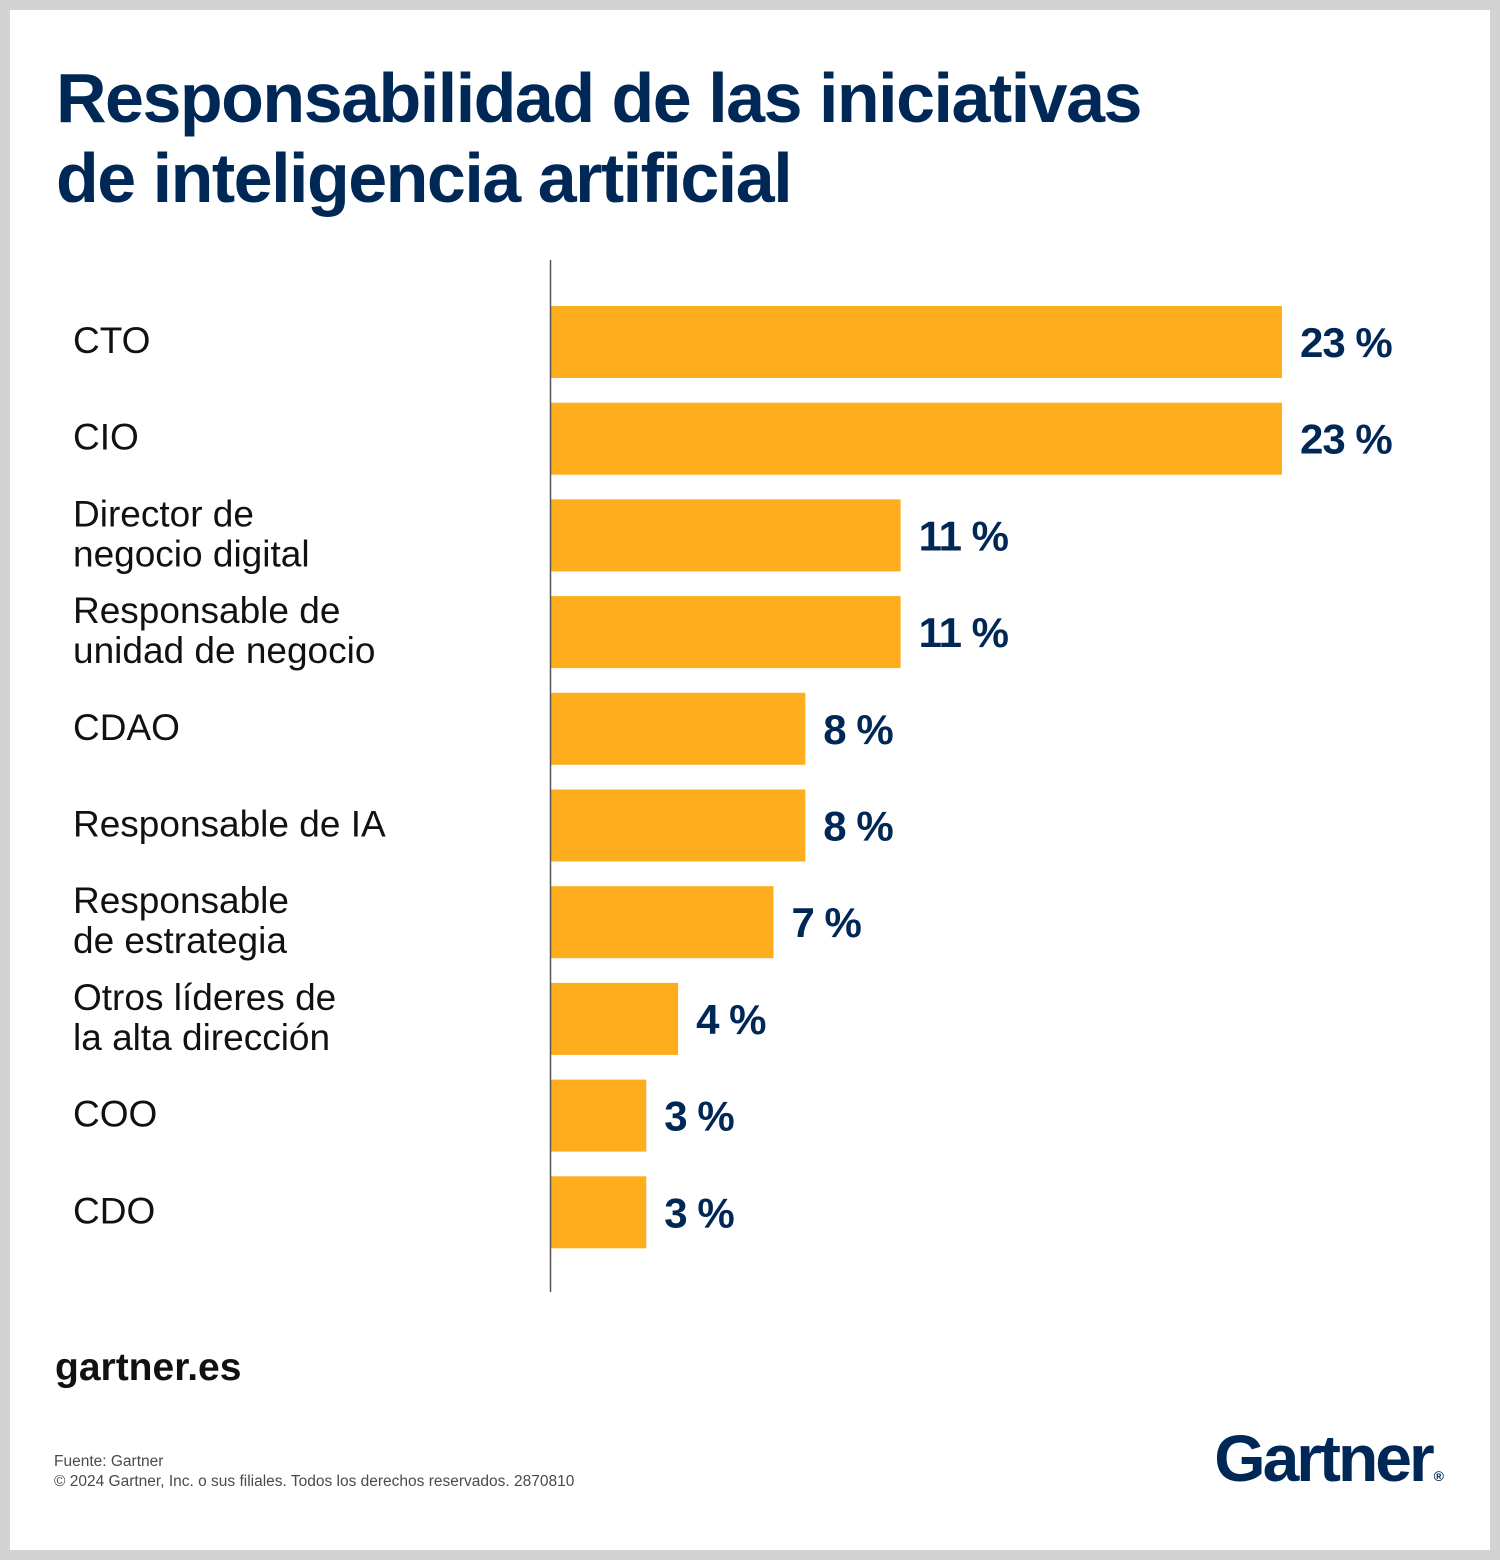  What do you see at coordinates (858, 826) in the screenshot?
I see `value-label-6: 8 %` at bounding box center [858, 826].